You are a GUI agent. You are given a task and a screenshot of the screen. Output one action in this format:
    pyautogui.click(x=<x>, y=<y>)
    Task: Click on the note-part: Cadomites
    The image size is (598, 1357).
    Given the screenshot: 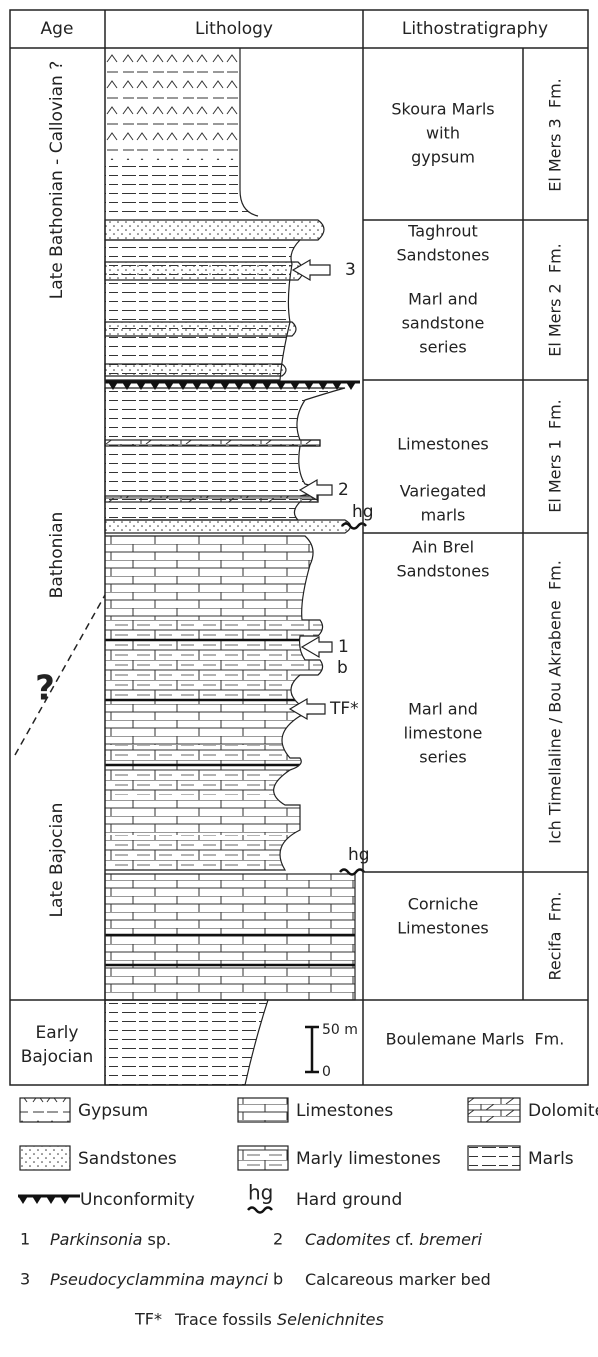 What is the action you would take?
    pyautogui.click(x=347, y=1239)
    